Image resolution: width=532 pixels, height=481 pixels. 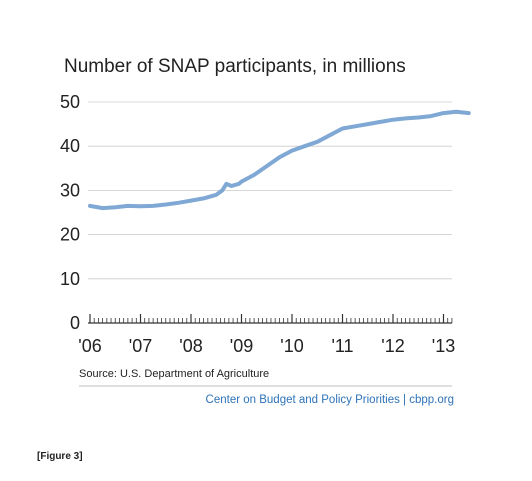 What do you see at coordinates (89, 346) in the screenshot?
I see `x-tick-label: '06` at bounding box center [89, 346].